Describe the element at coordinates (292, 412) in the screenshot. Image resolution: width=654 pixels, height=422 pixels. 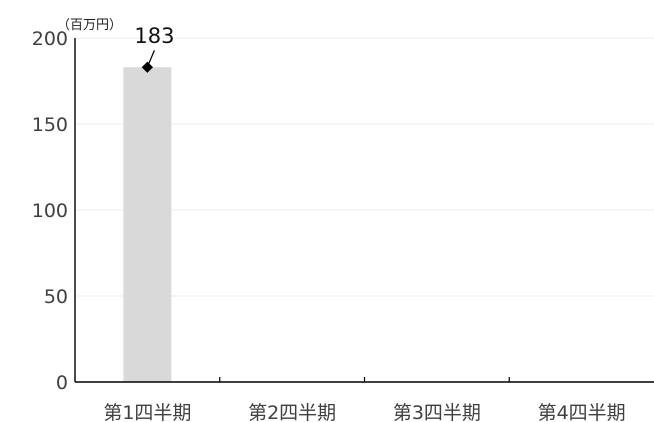
I see `x-tick-label: 第2四半期` at that location.